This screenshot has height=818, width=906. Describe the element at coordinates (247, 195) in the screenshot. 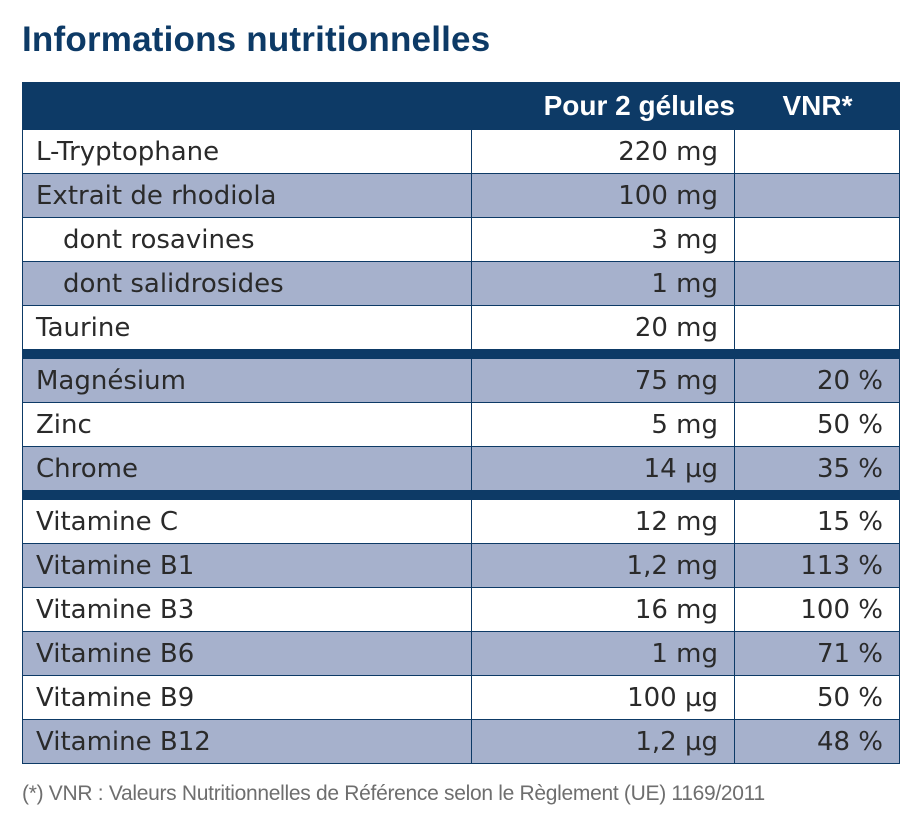

I see `nutrient-name: Extrait de rhodiola` at that location.